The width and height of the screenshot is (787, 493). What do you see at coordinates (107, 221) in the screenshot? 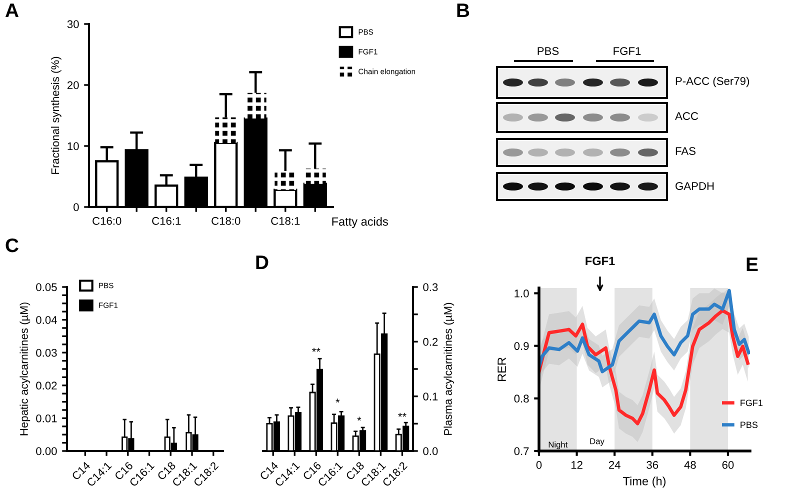
I see `x-tick-label: C16:0` at bounding box center [107, 221].